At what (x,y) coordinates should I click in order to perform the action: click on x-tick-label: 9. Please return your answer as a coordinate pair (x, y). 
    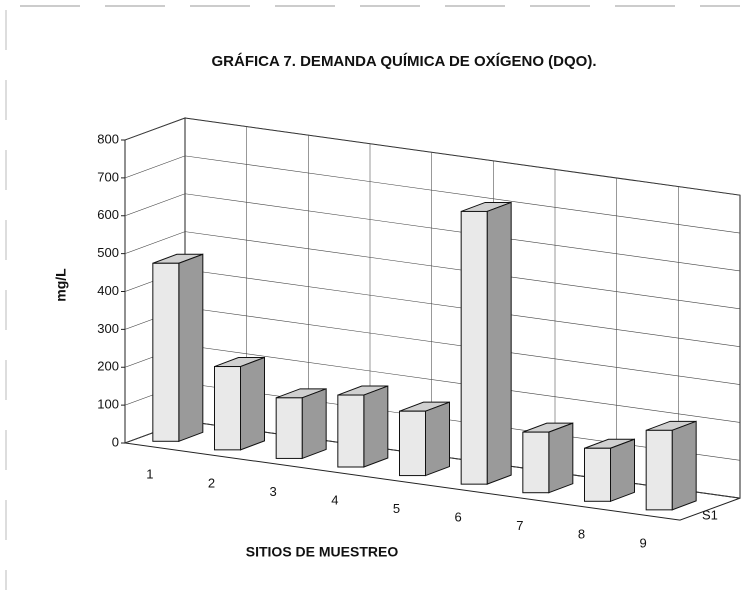
    Looking at the image, I should click on (643, 542).